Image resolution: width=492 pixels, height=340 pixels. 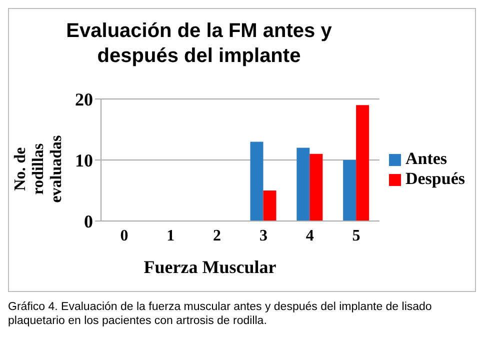 I want to click on y-axis-title: No. de rodillas evaluadas, so click(x=39, y=169).